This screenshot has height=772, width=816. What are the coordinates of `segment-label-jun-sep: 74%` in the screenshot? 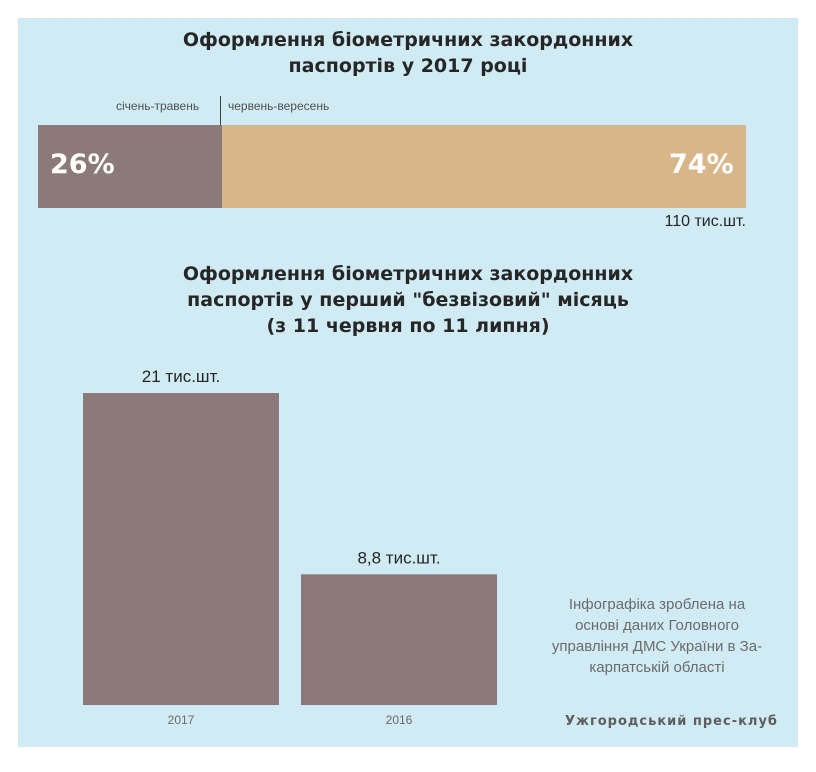 It's located at (701, 164).